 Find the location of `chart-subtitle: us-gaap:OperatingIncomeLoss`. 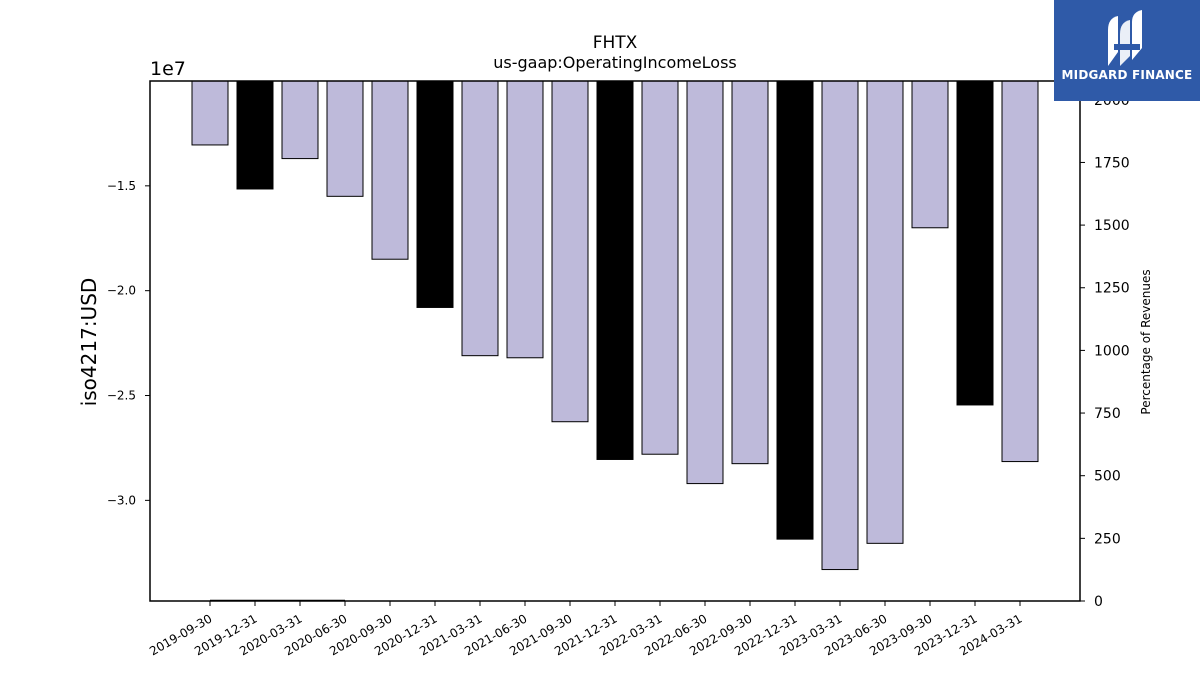

chart-subtitle: us-gaap:OperatingIncomeLoss is located at coordinates (615, 62).